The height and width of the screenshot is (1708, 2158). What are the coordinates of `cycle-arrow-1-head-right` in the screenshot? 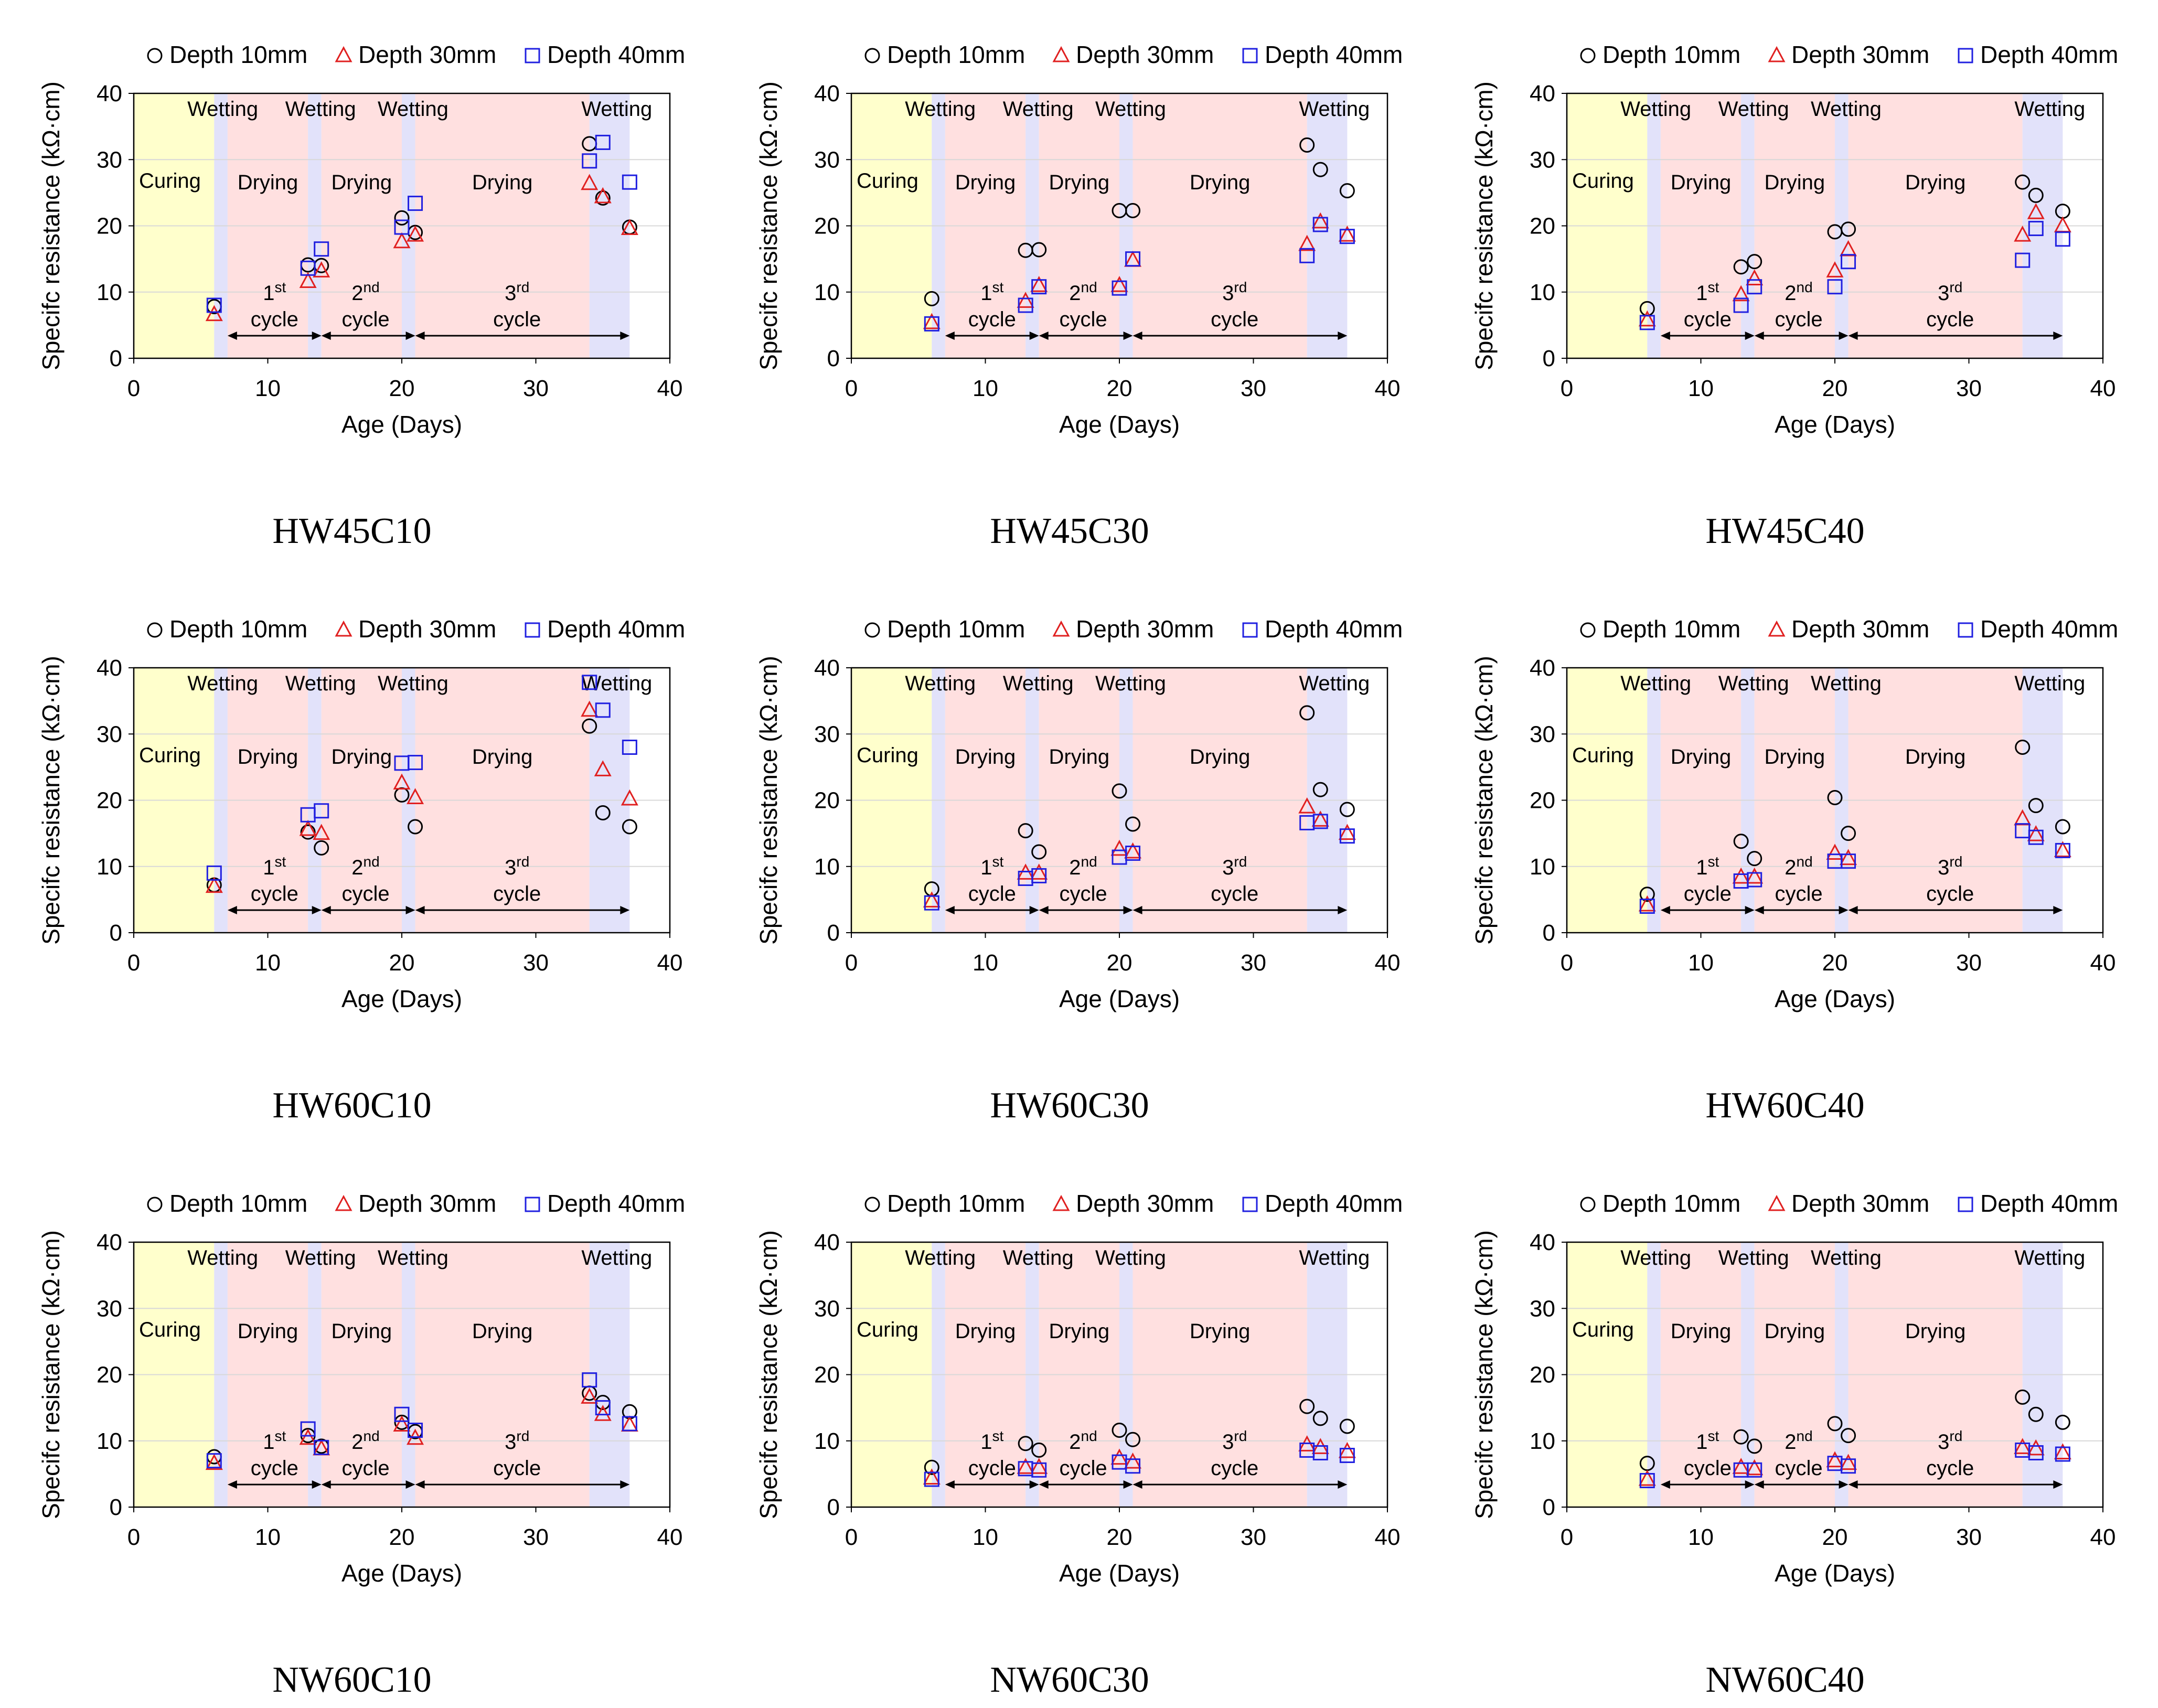 It's located at (317, 910).